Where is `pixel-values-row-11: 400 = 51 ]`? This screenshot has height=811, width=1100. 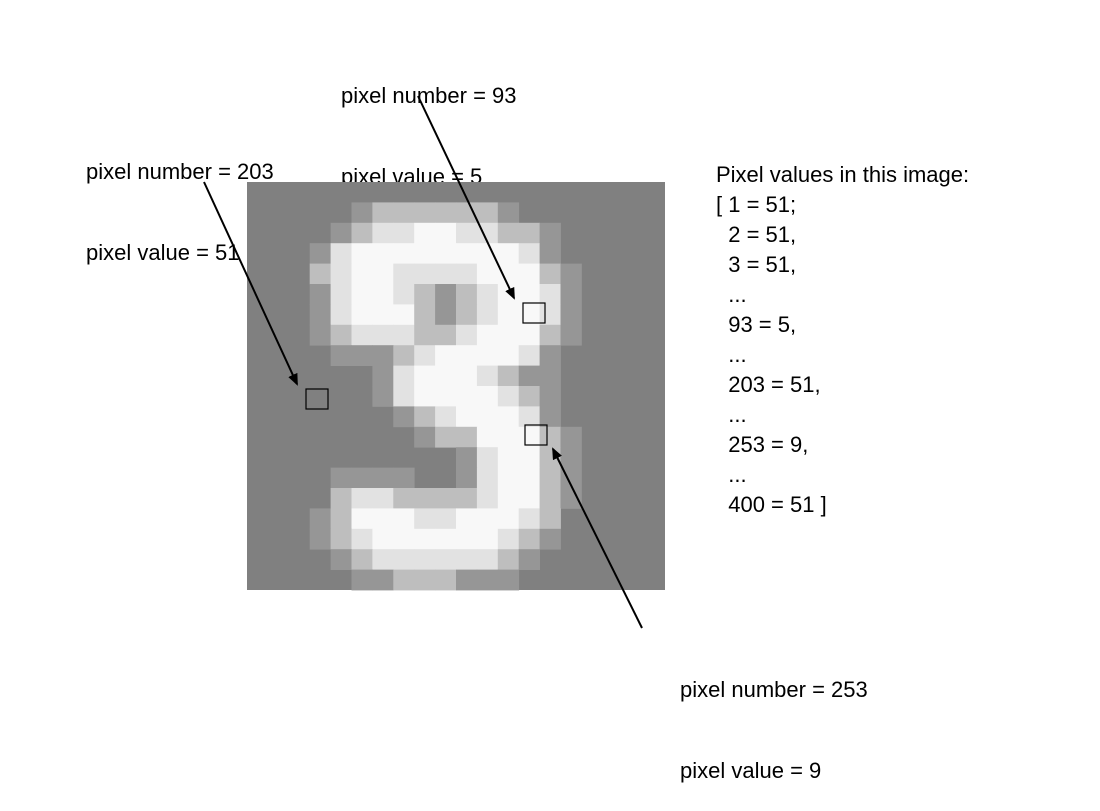 pixel-values-row-11: 400 = 51 ] is located at coordinates (771, 504).